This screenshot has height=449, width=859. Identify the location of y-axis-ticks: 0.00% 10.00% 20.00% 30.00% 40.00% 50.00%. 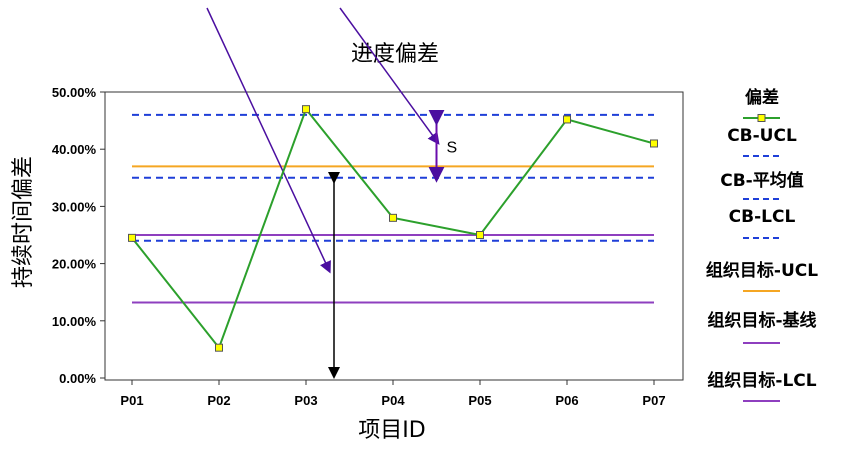
(78, 235).